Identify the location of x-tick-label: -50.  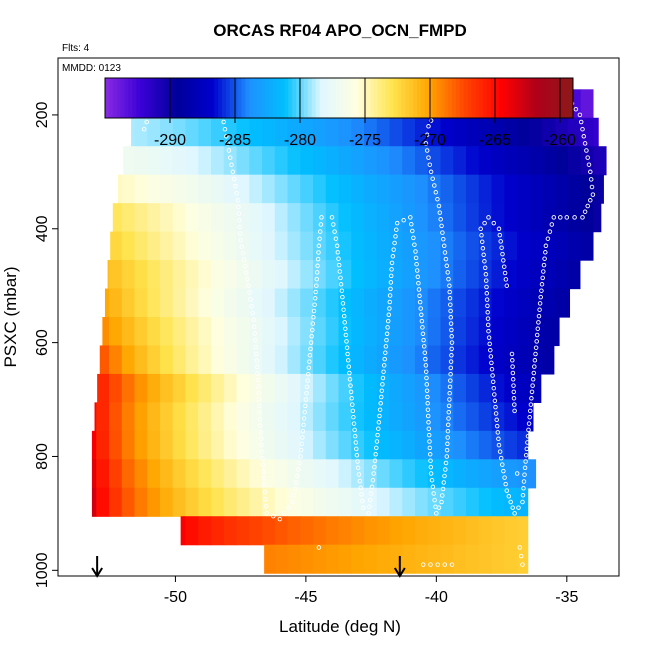
(175, 597).